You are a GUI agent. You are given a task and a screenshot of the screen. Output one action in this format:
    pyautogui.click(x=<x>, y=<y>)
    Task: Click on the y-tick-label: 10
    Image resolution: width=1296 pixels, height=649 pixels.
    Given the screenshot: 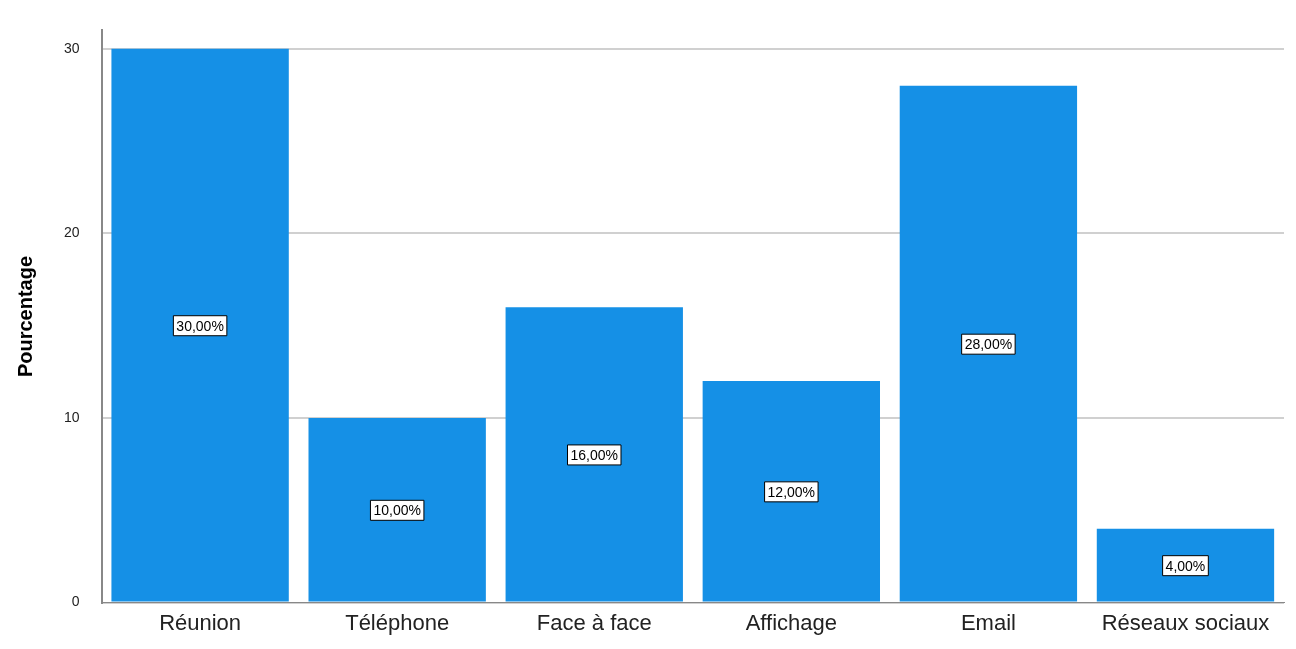 What is the action you would take?
    pyautogui.click(x=71, y=416)
    